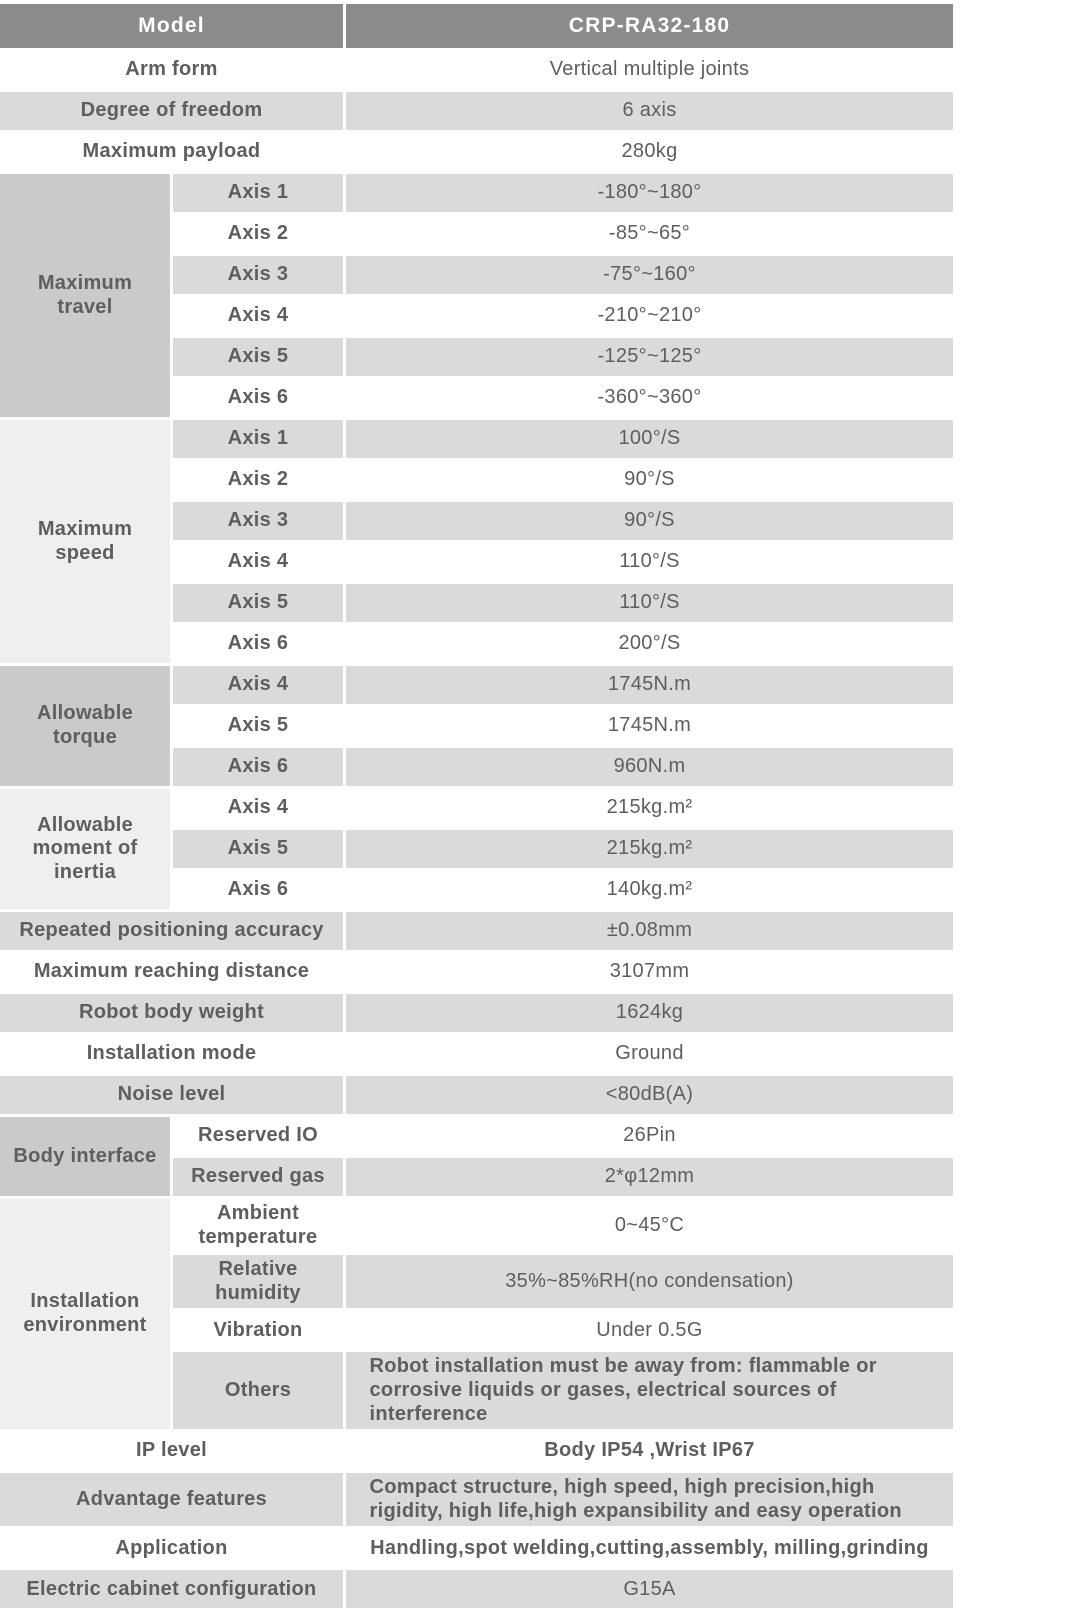 The height and width of the screenshot is (1611, 1072). I want to click on spec-value-cell: -360°~360°, so click(649, 398).